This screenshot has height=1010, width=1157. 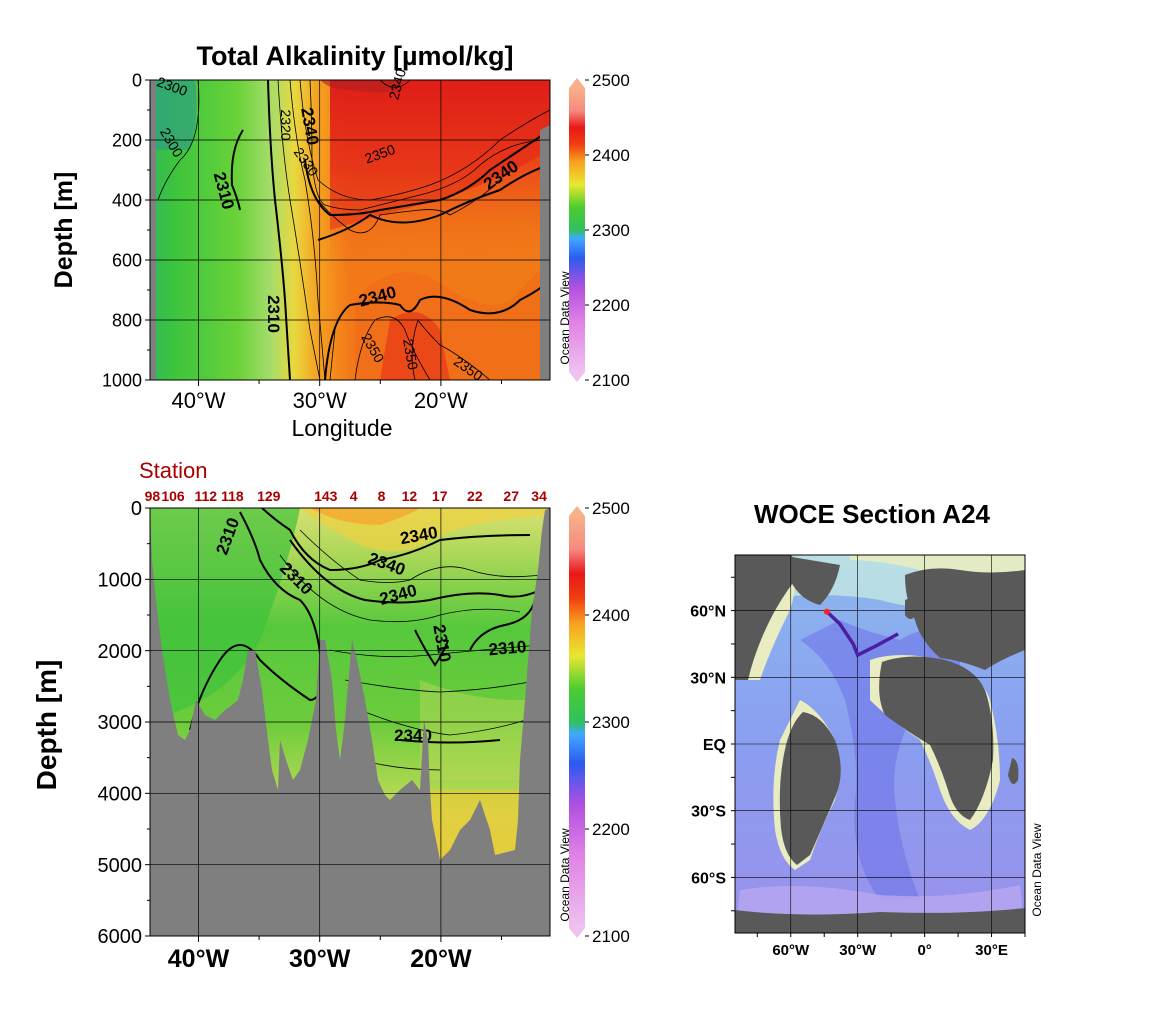 I want to click on map-lat-label: 30°S, so click(x=708, y=812).